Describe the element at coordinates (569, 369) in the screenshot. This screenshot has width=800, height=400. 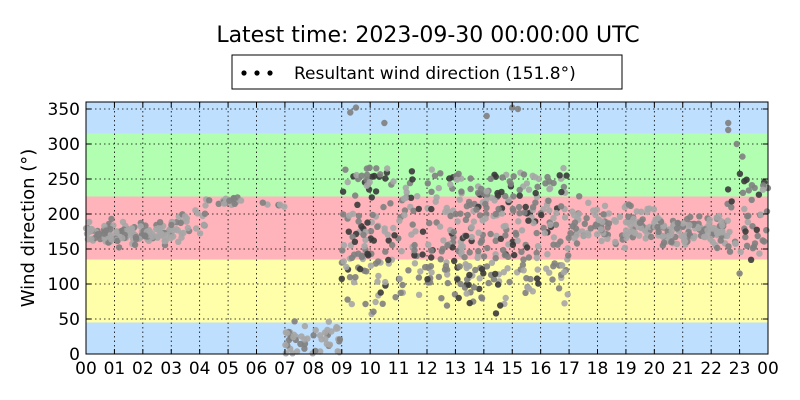
I see `x-tick-label: 17` at that location.